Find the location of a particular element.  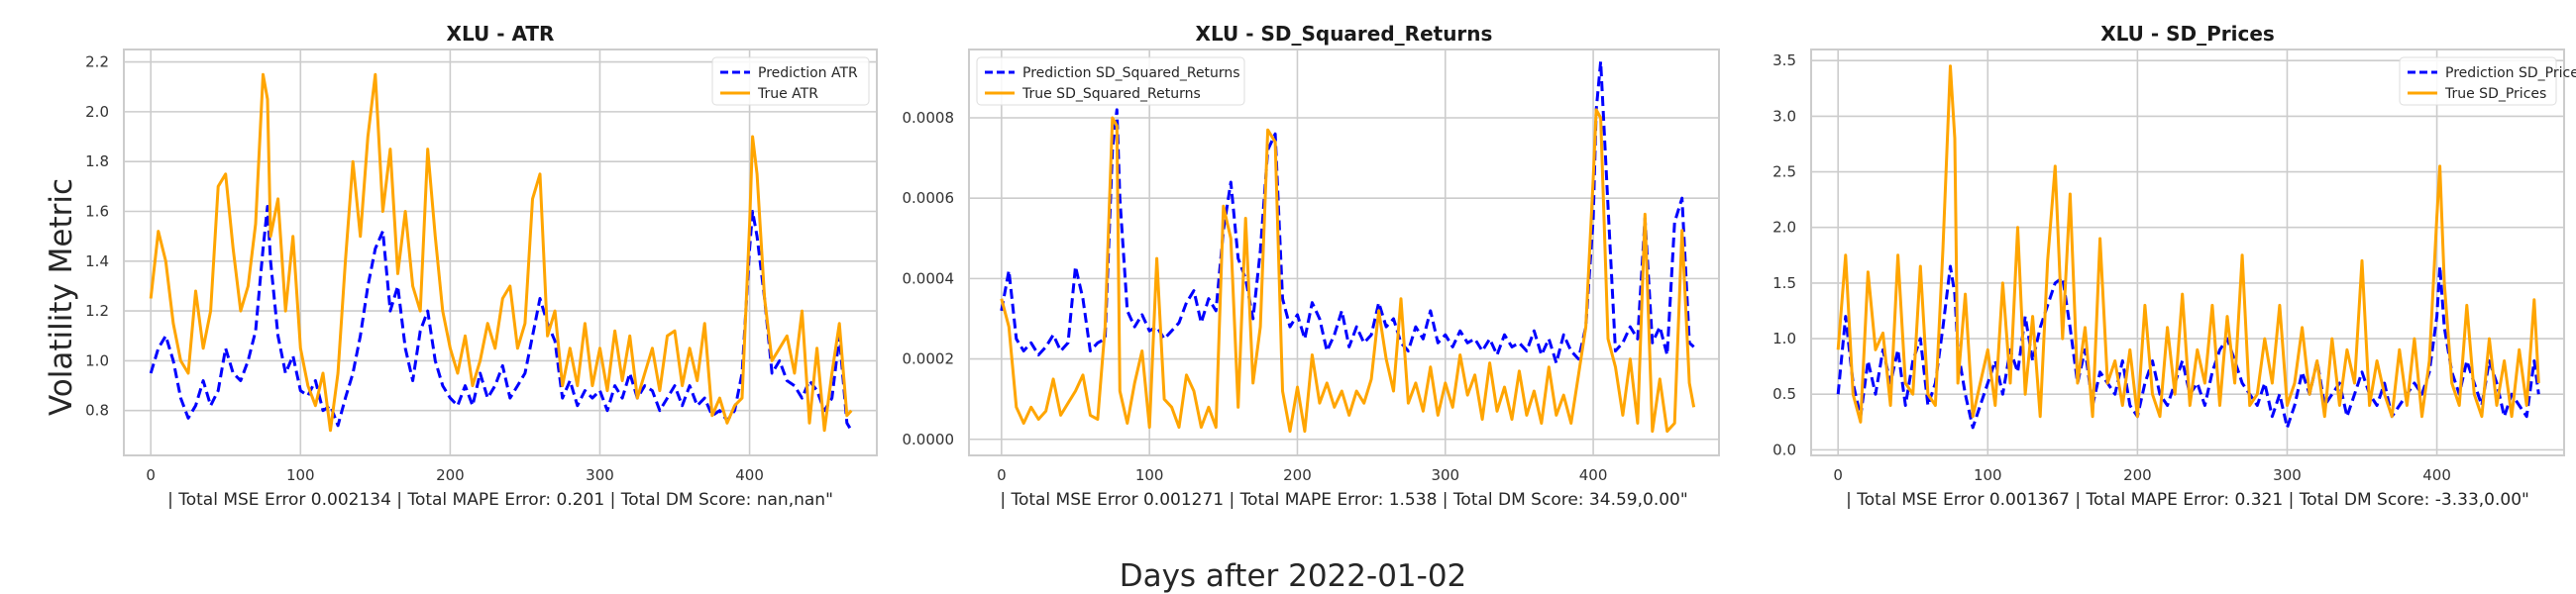

y-tick-label: 1.5 is located at coordinates (1784, 283).